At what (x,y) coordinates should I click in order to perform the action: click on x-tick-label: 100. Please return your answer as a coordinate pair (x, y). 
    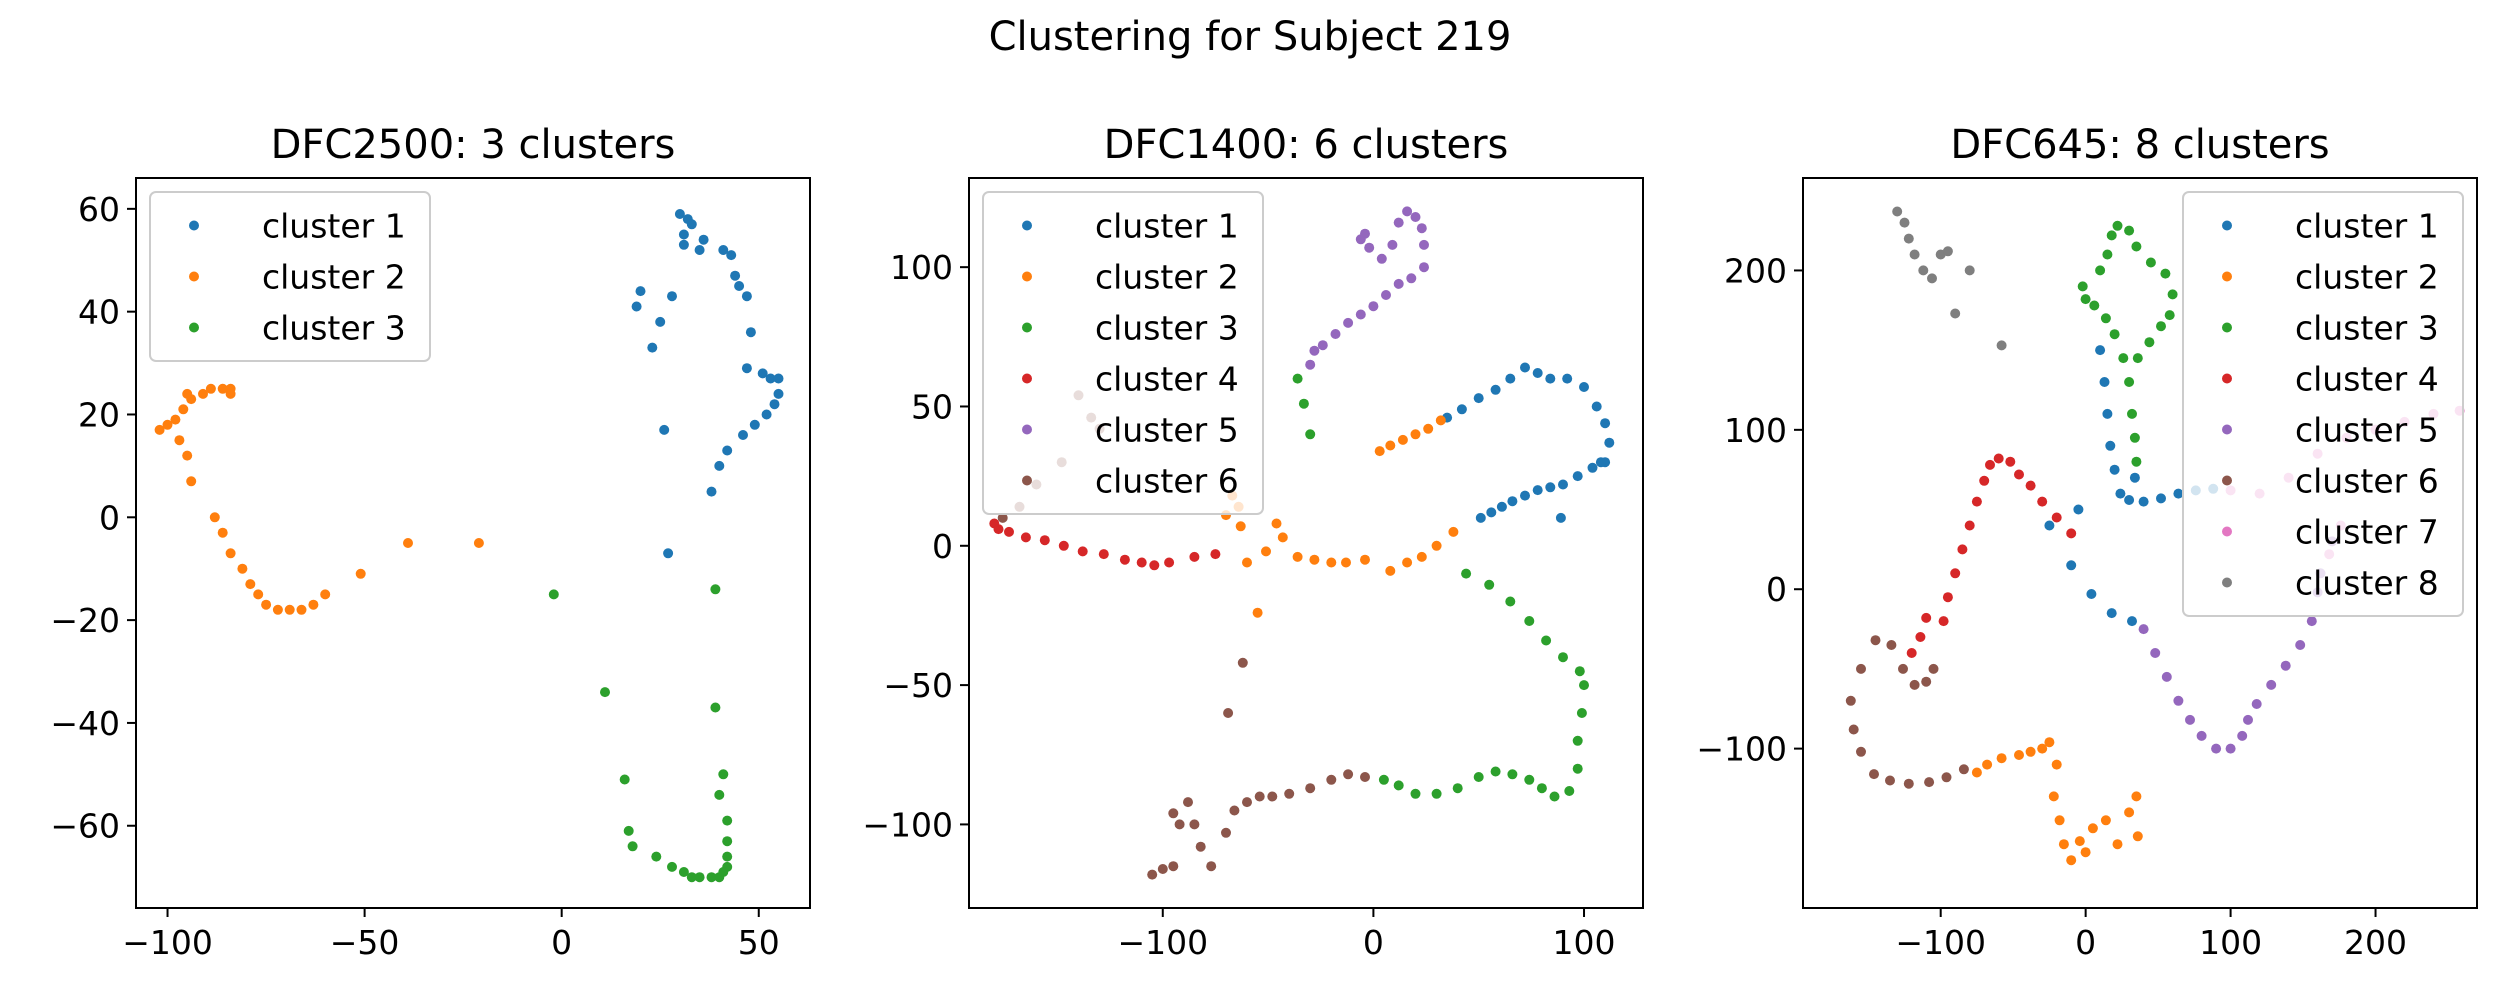
    Looking at the image, I should click on (1584, 942).